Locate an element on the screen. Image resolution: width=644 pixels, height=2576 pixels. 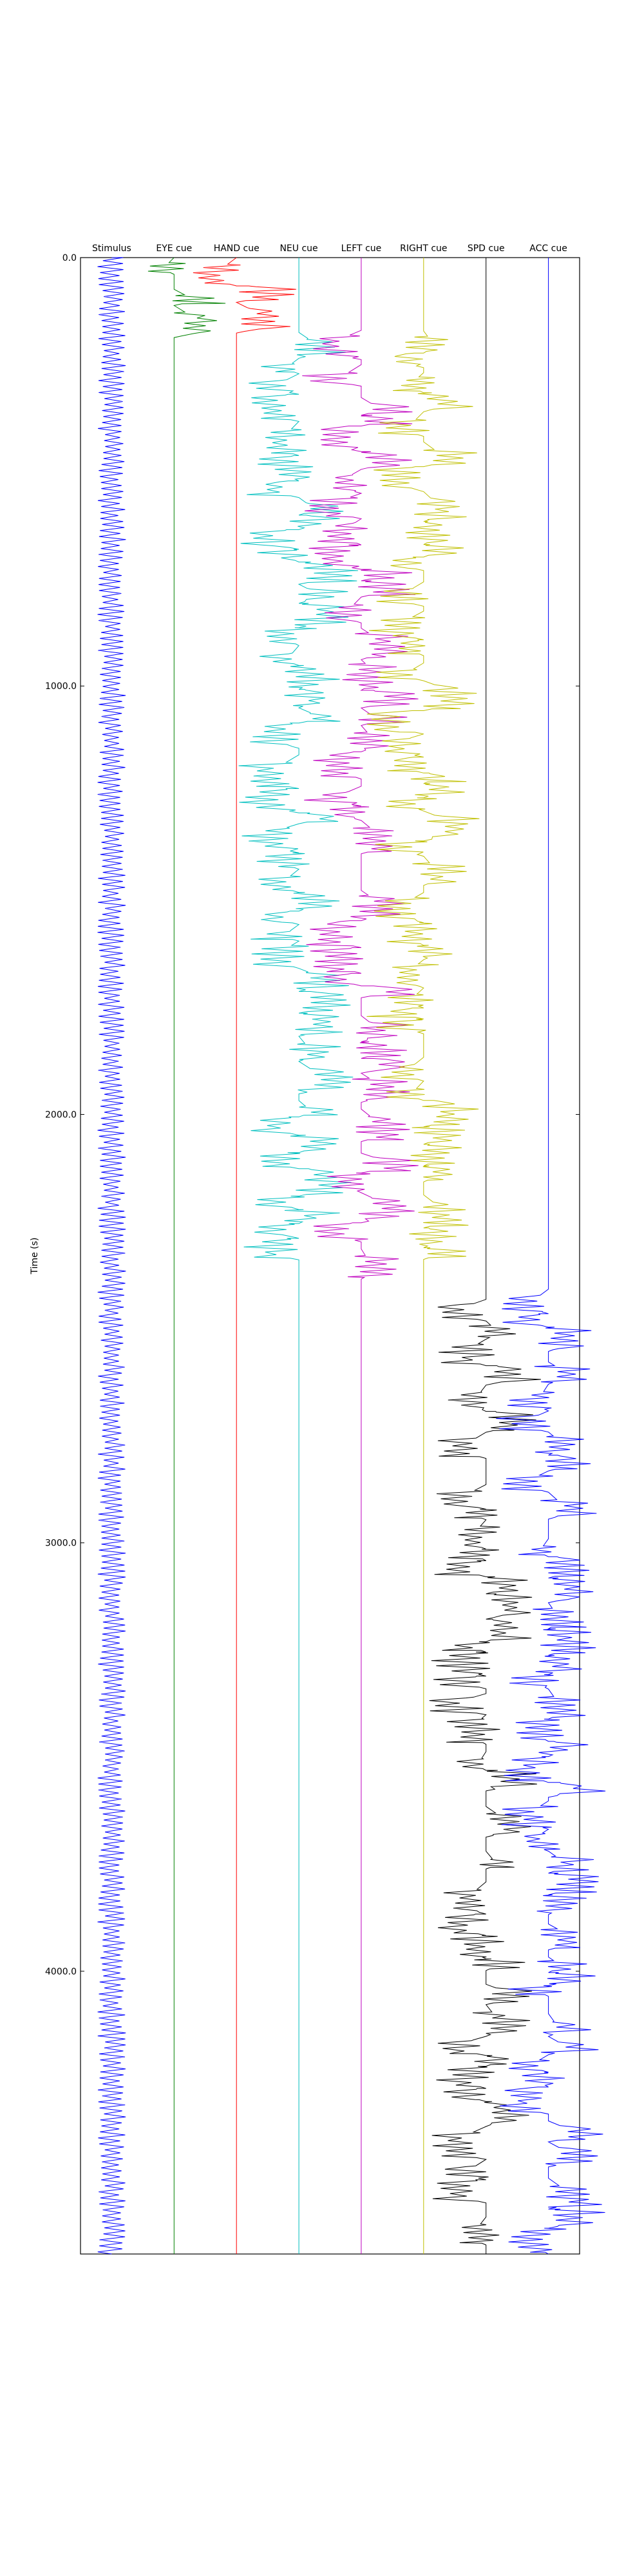
column-label-1: EYE cue is located at coordinates (174, 248).